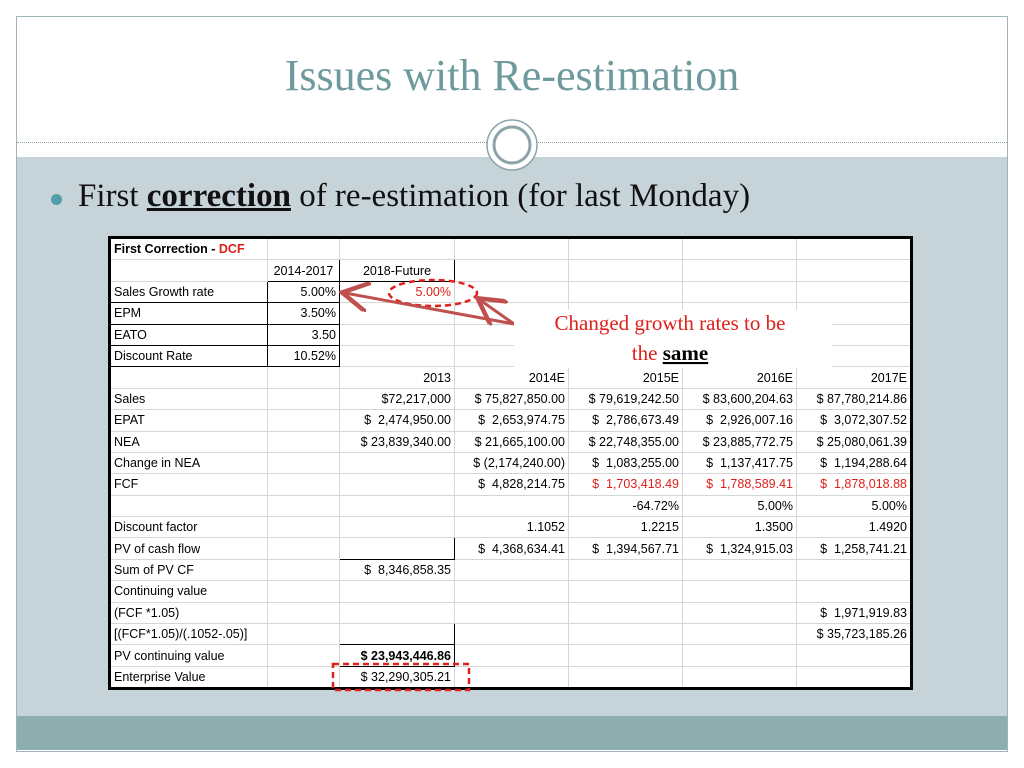 The width and height of the screenshot is (1024, 768). I want to click on bullet-dot, so click(56, 199).